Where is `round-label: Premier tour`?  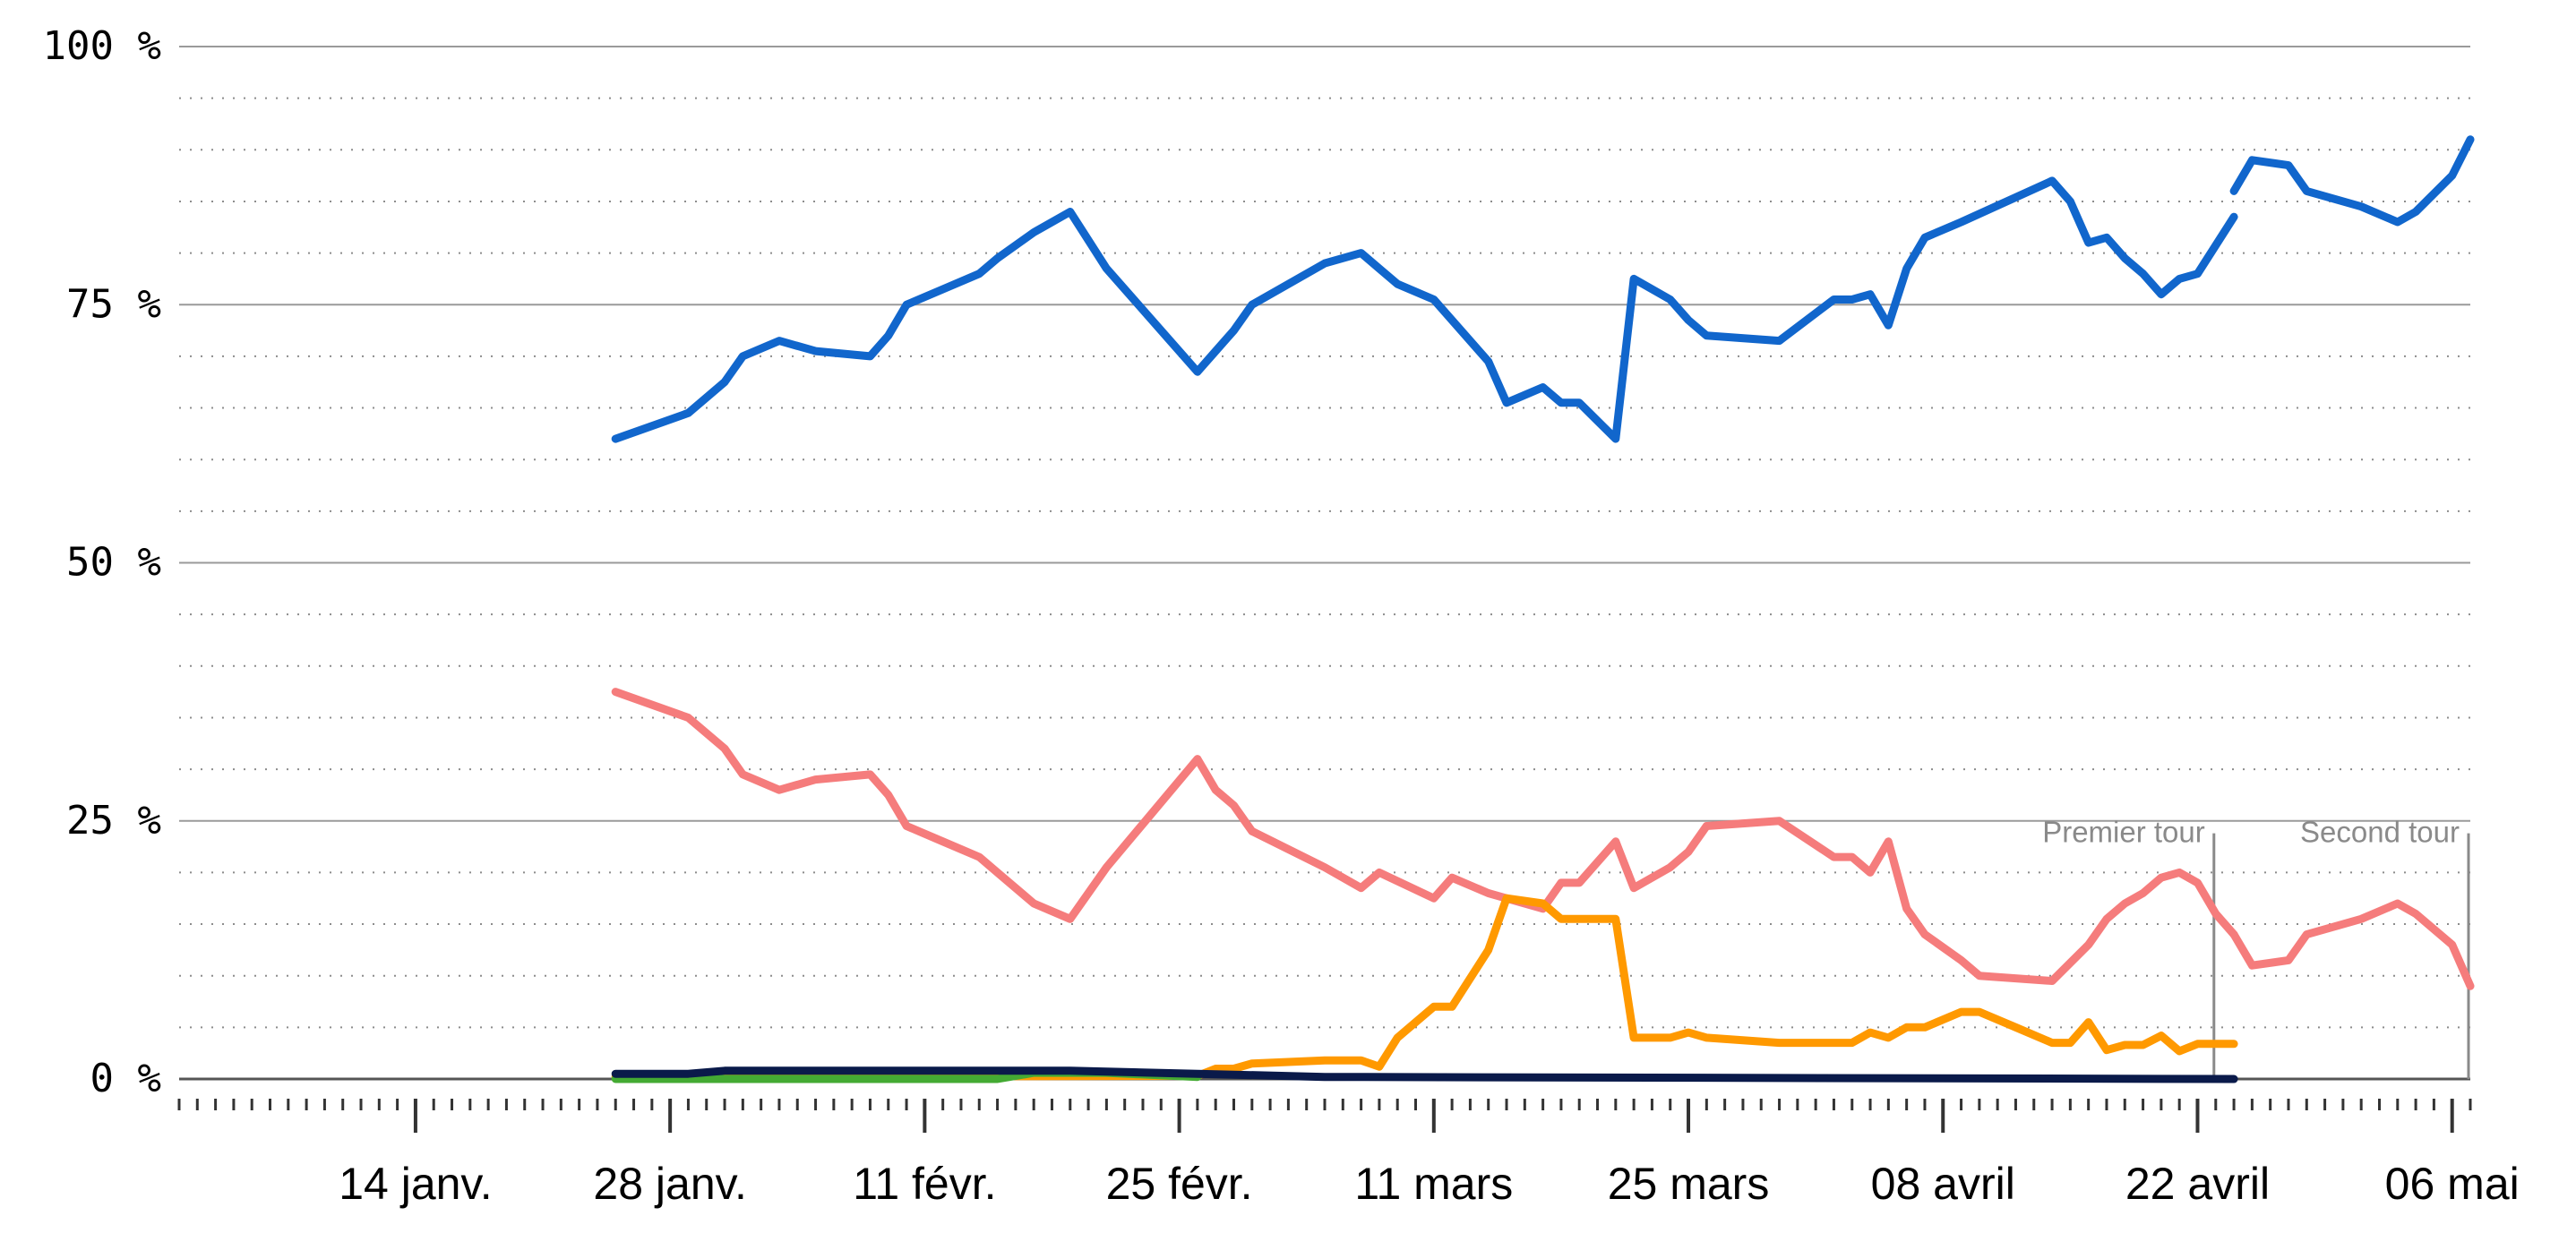
round-label: Premier tour is located at coordinates (2123, 833).